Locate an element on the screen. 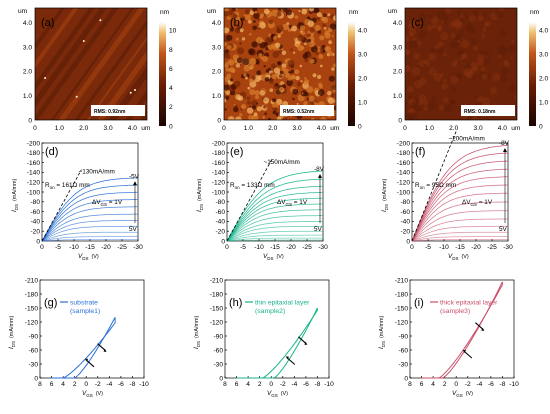 The width and height of the screenshot is (550, 414). y-tick-label: 0 is located at coordinates (223, 241).